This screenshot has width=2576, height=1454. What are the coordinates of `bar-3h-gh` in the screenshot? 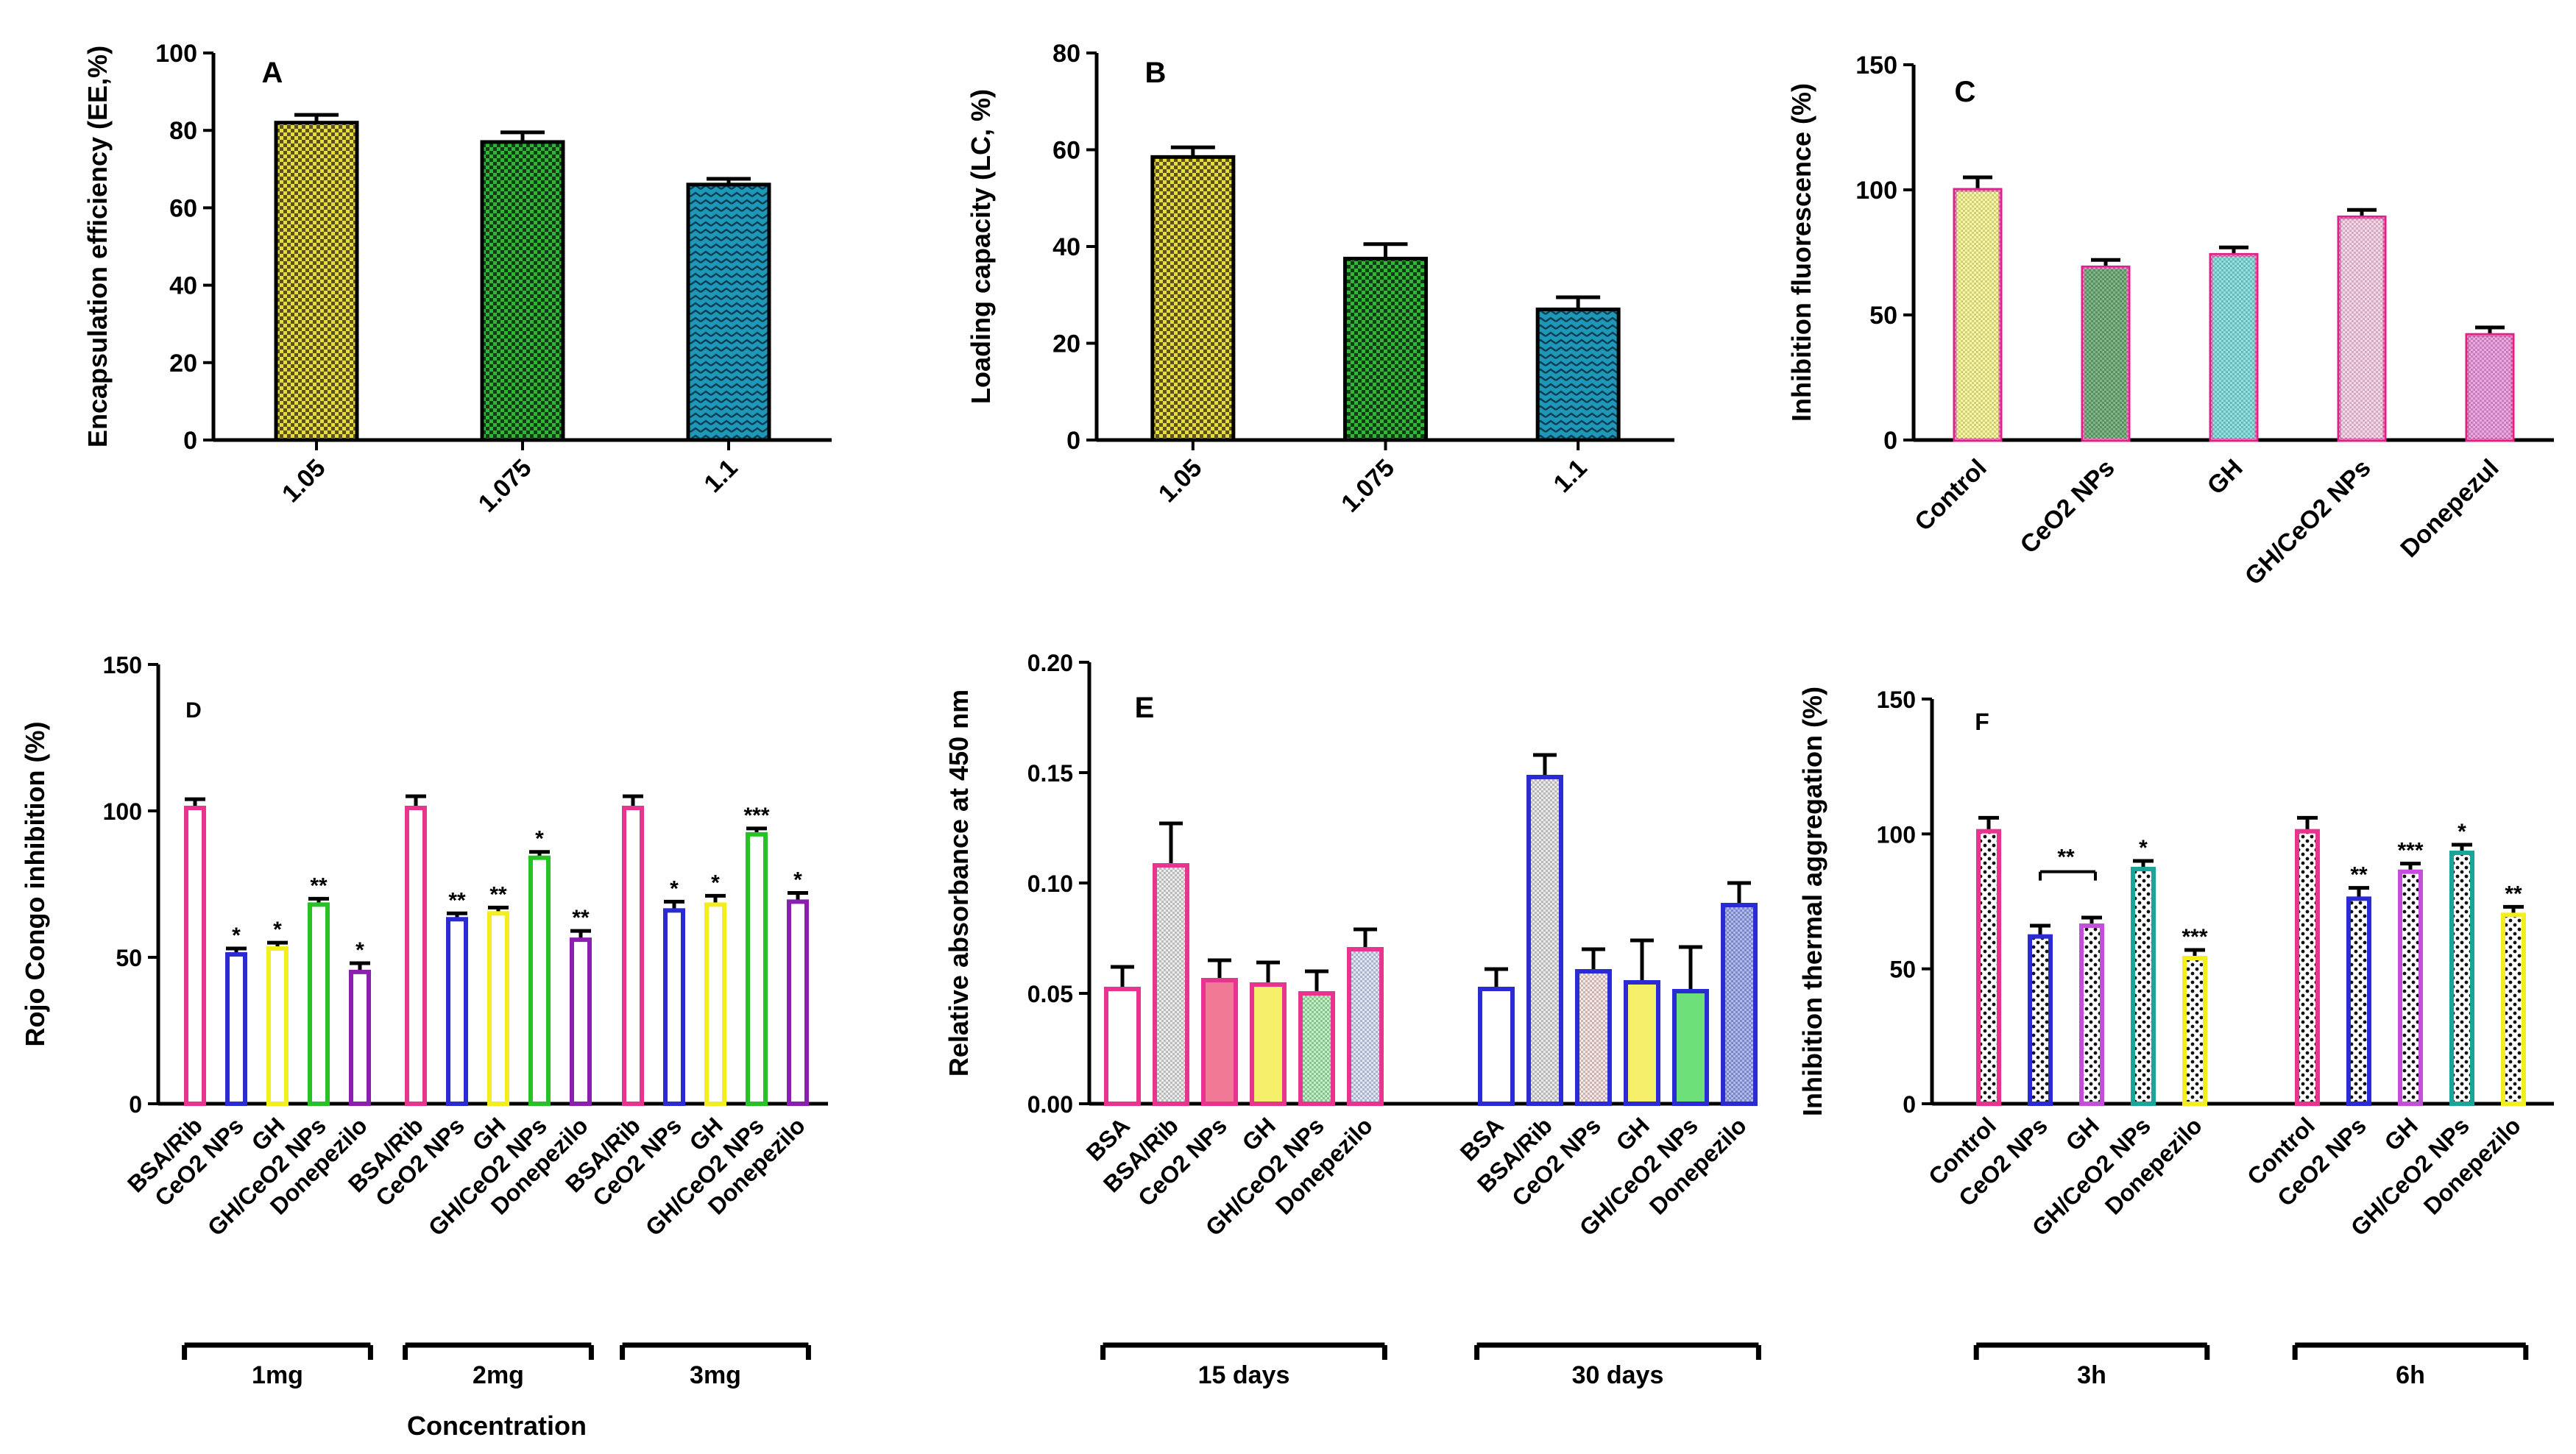 It's located at (2091, 1014).